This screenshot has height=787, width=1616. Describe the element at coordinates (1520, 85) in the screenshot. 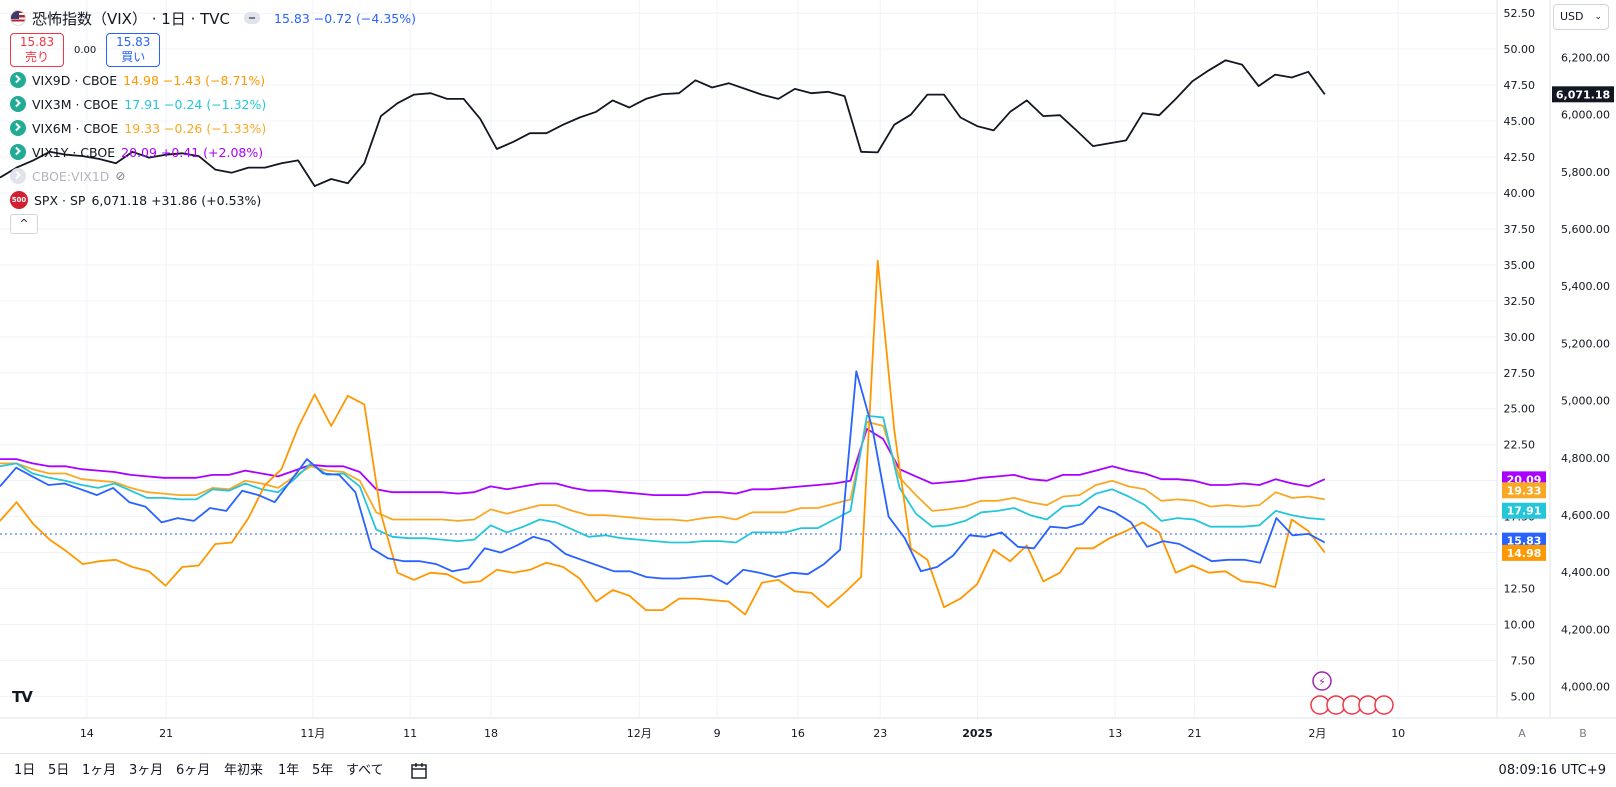

I see `left-tick-label: 47.50` at that location.